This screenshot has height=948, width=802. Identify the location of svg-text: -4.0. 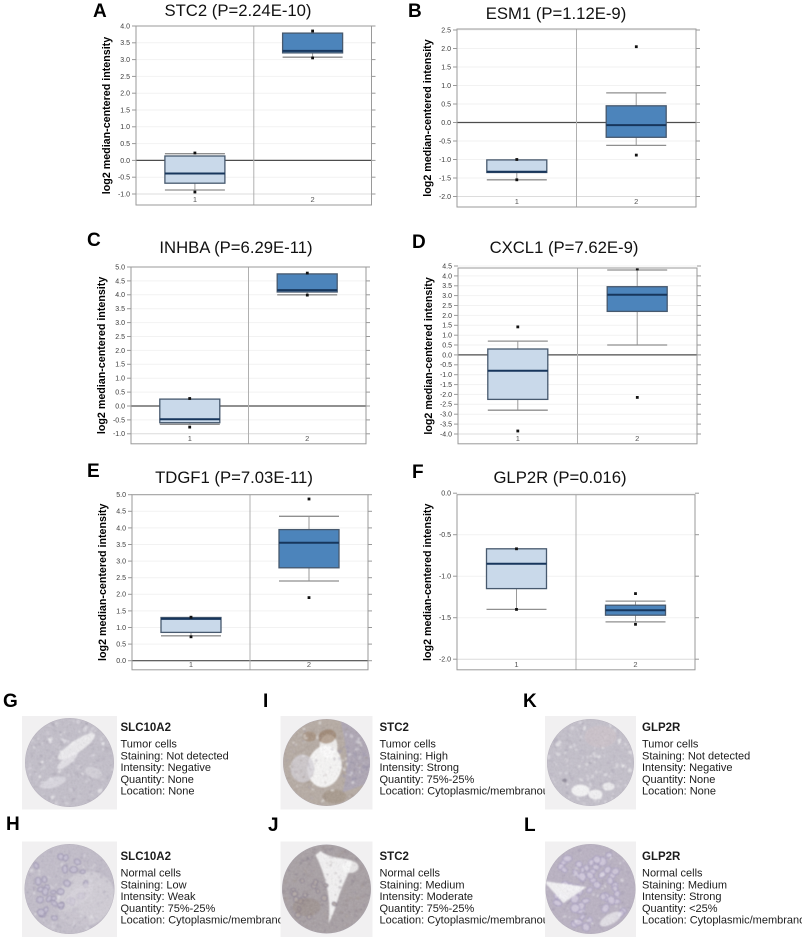
(446, 434).